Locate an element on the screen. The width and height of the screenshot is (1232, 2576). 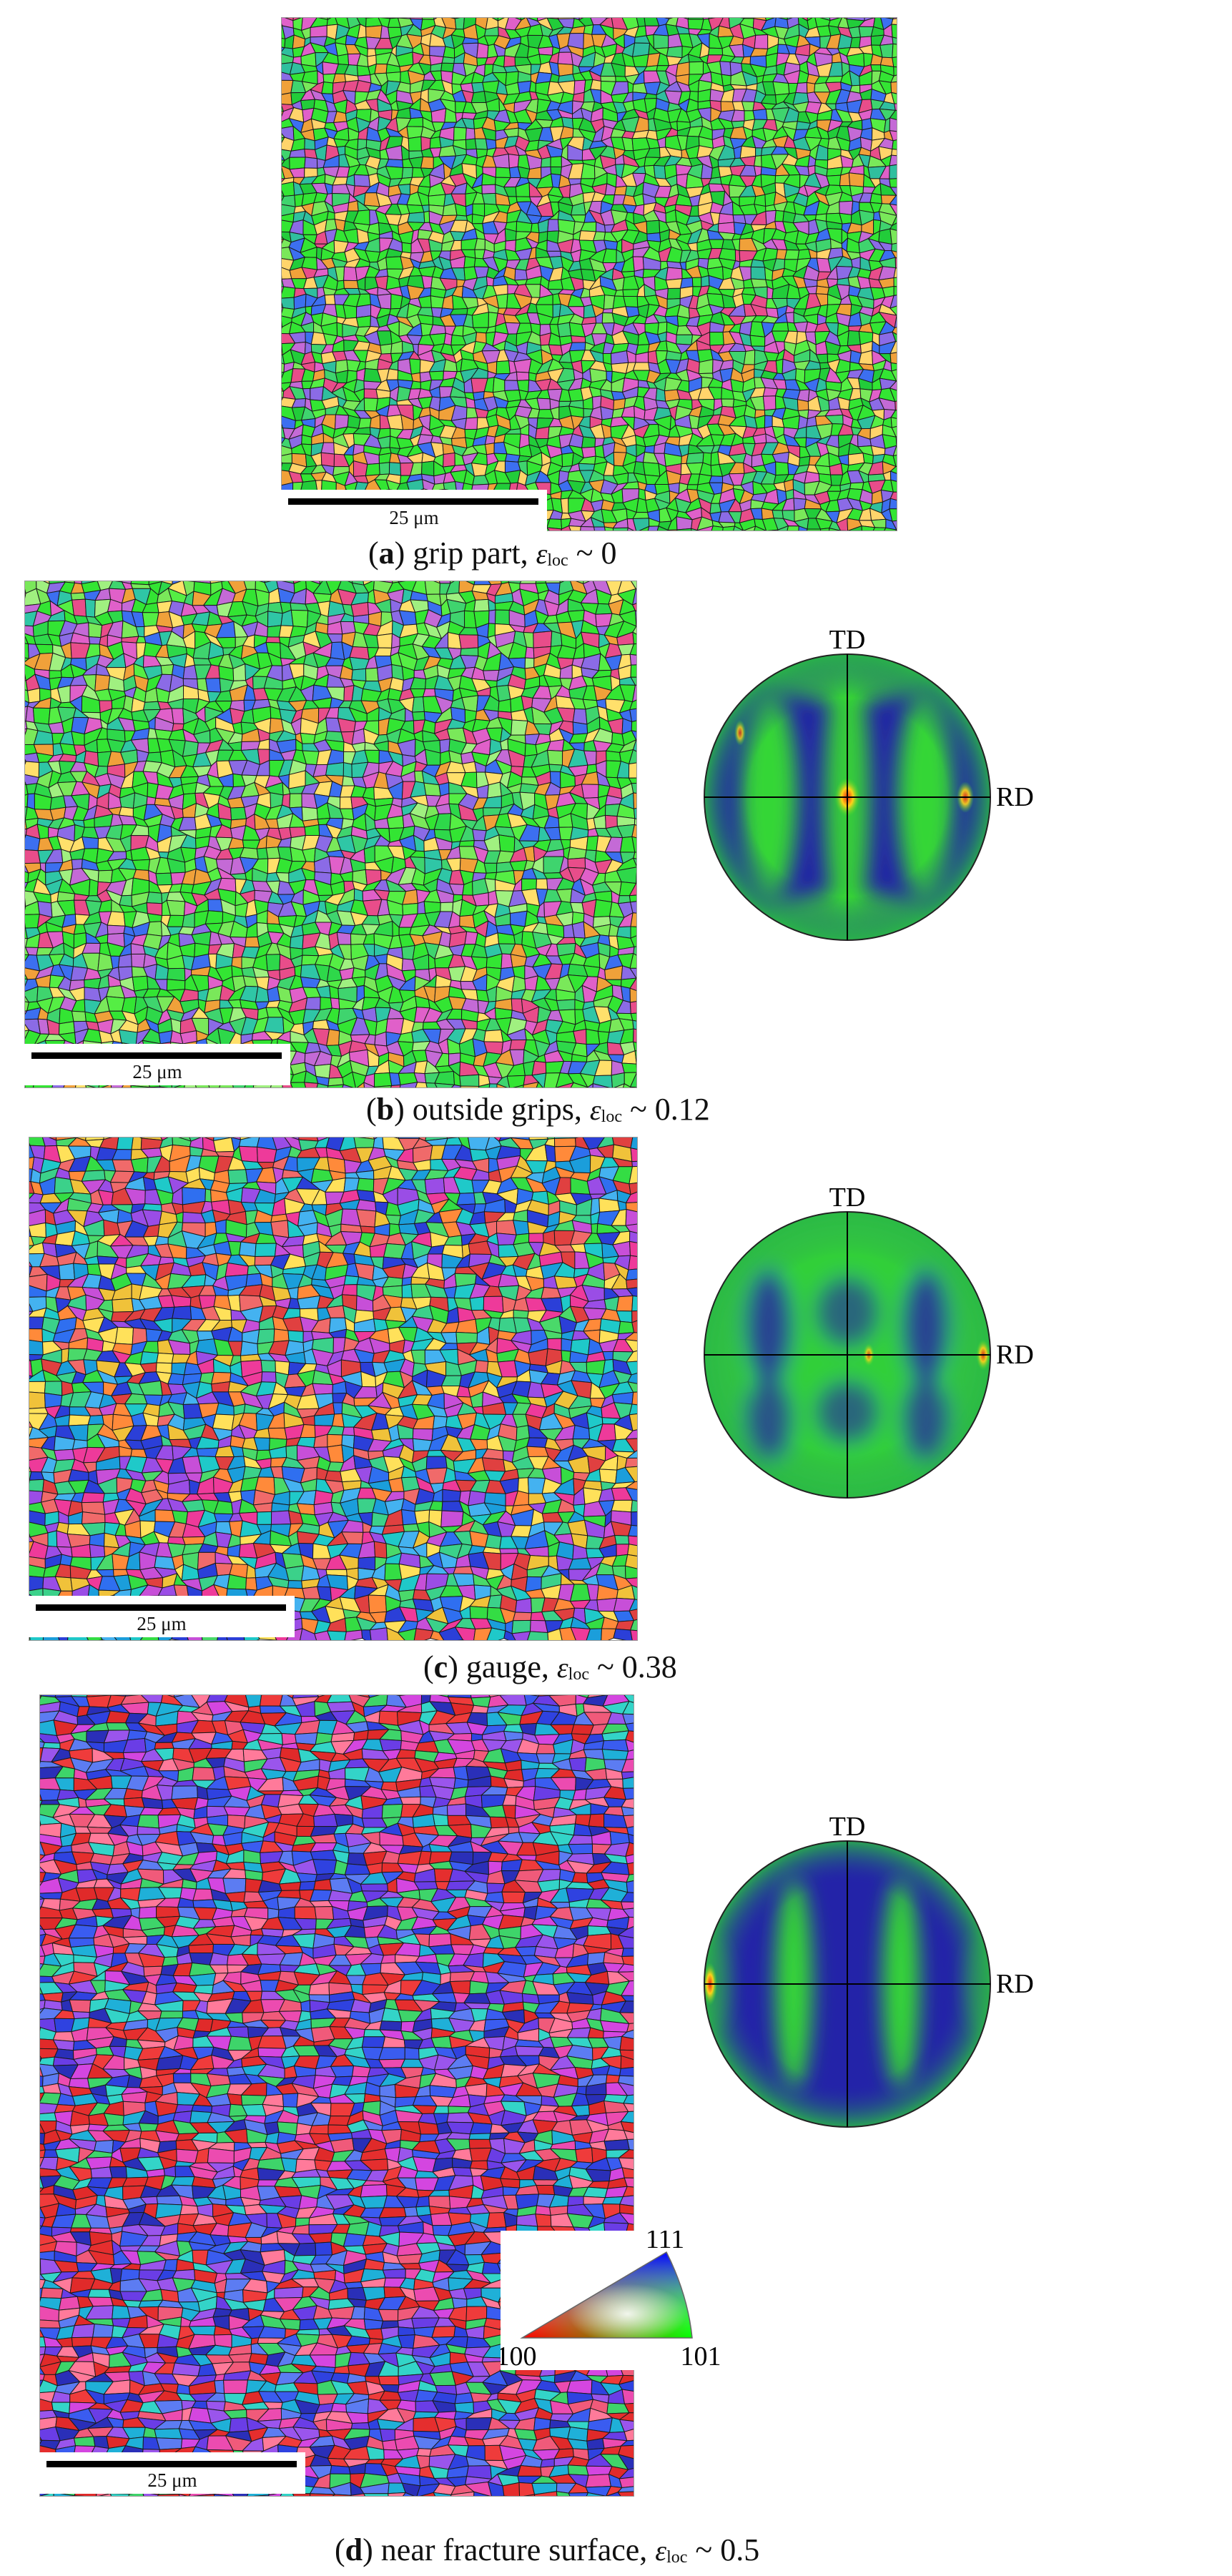
pf-hotspot is located at coordinates (740, 733).